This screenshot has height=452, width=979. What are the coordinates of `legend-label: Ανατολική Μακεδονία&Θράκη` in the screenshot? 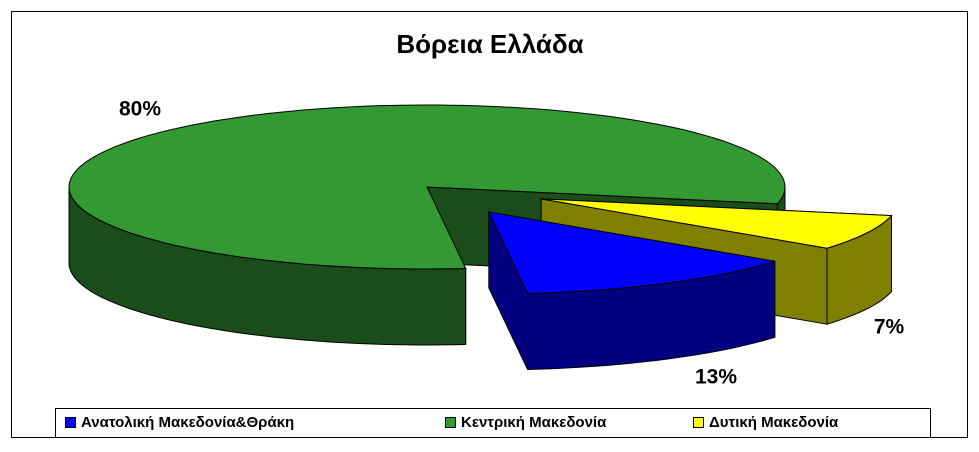 It's located at (187, 422).